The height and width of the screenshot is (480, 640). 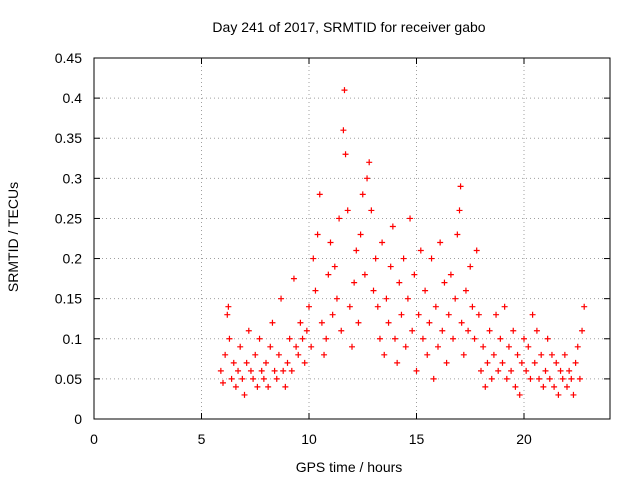 I want to click on y-tick-label: 0.4, so click(x=73, y=98).